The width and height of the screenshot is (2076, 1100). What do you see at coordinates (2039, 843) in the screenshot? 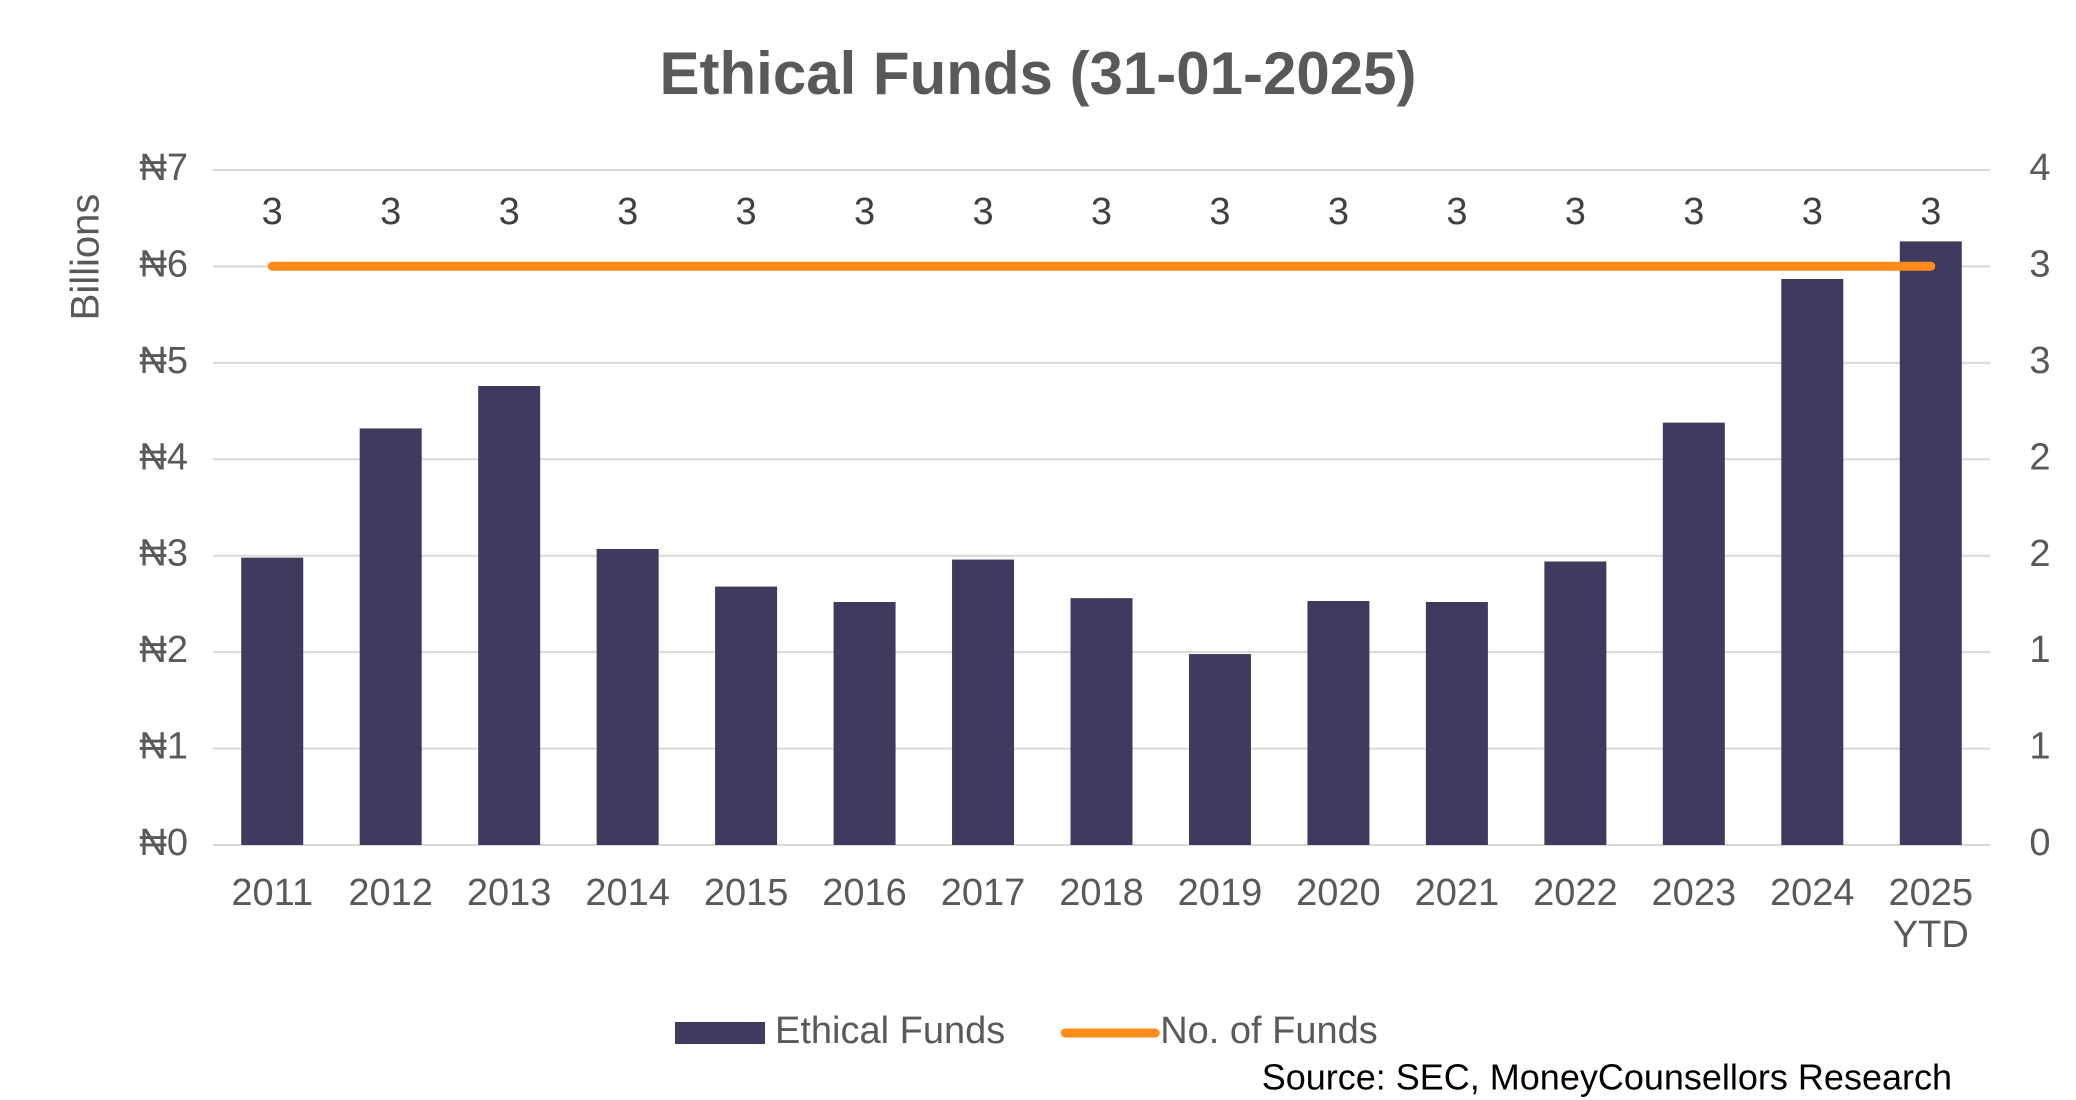
I see `y2-tick-label: 0` at bounding box center [2039, 843].